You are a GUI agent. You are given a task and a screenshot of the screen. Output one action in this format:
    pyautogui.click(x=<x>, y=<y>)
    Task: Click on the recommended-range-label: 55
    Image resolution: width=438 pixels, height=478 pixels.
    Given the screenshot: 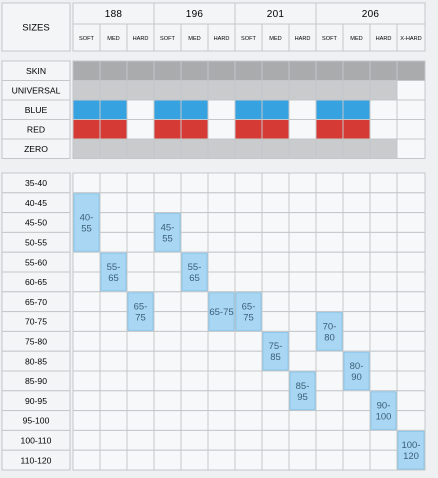 What is the action you would take?
    pyautogui.click(x=167, y=238)
    